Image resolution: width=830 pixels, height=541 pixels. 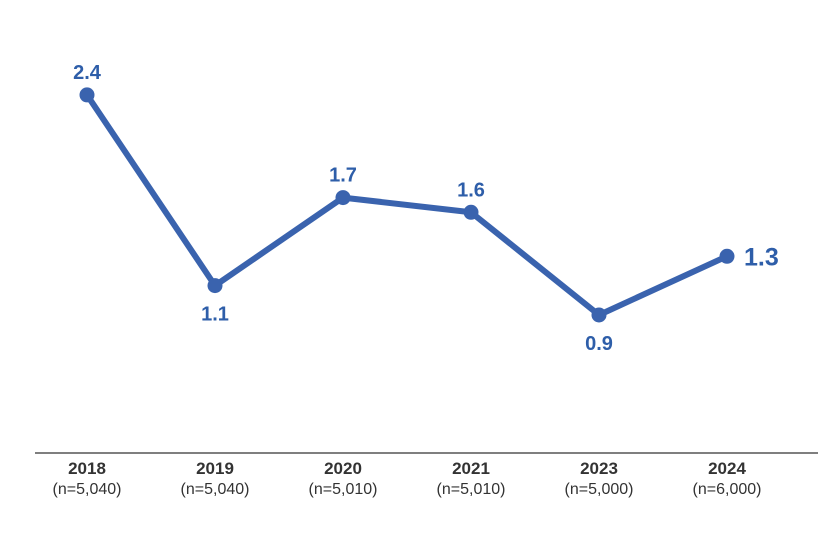 I want to click on x-tick-samplesize-2019: (n=5,040), so click(x=215, y=489).